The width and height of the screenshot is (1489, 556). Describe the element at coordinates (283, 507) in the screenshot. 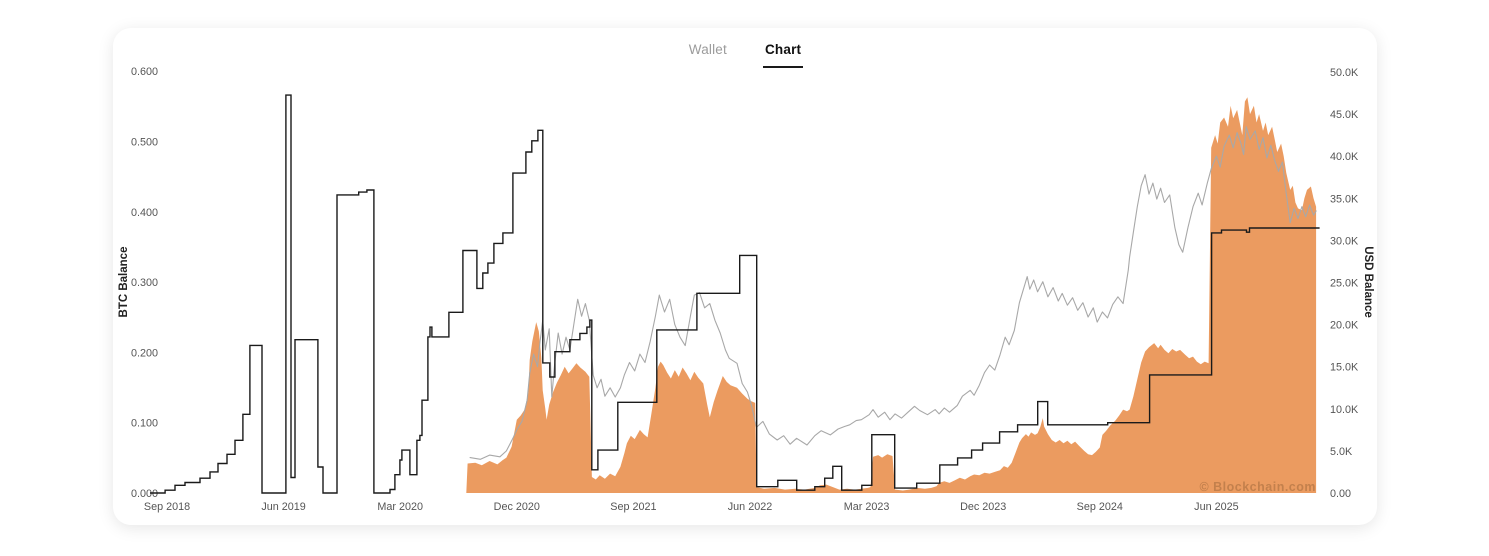

I see `svg-text: Jun 2019` at that location.